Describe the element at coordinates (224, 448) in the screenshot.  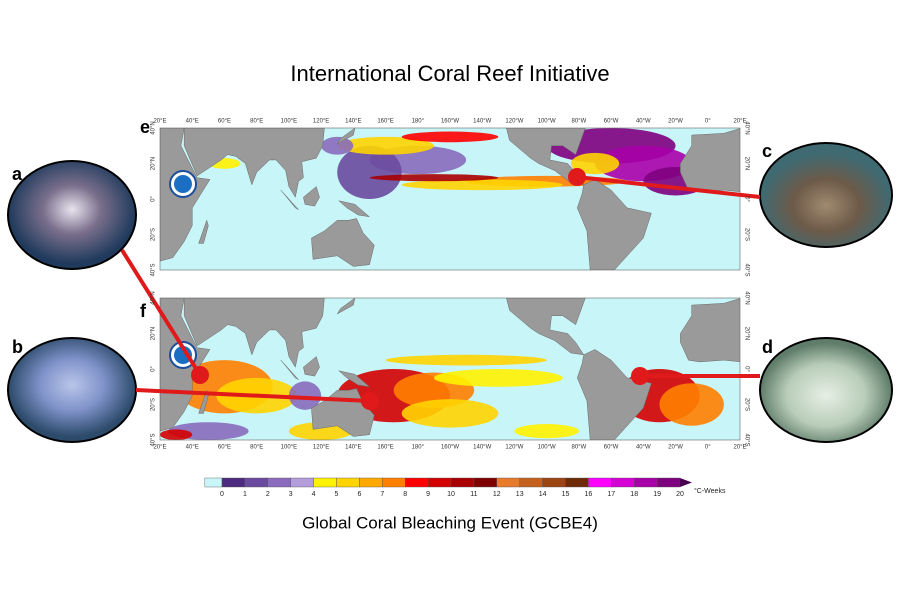
I see `longitude-label: 60°E` at that location.